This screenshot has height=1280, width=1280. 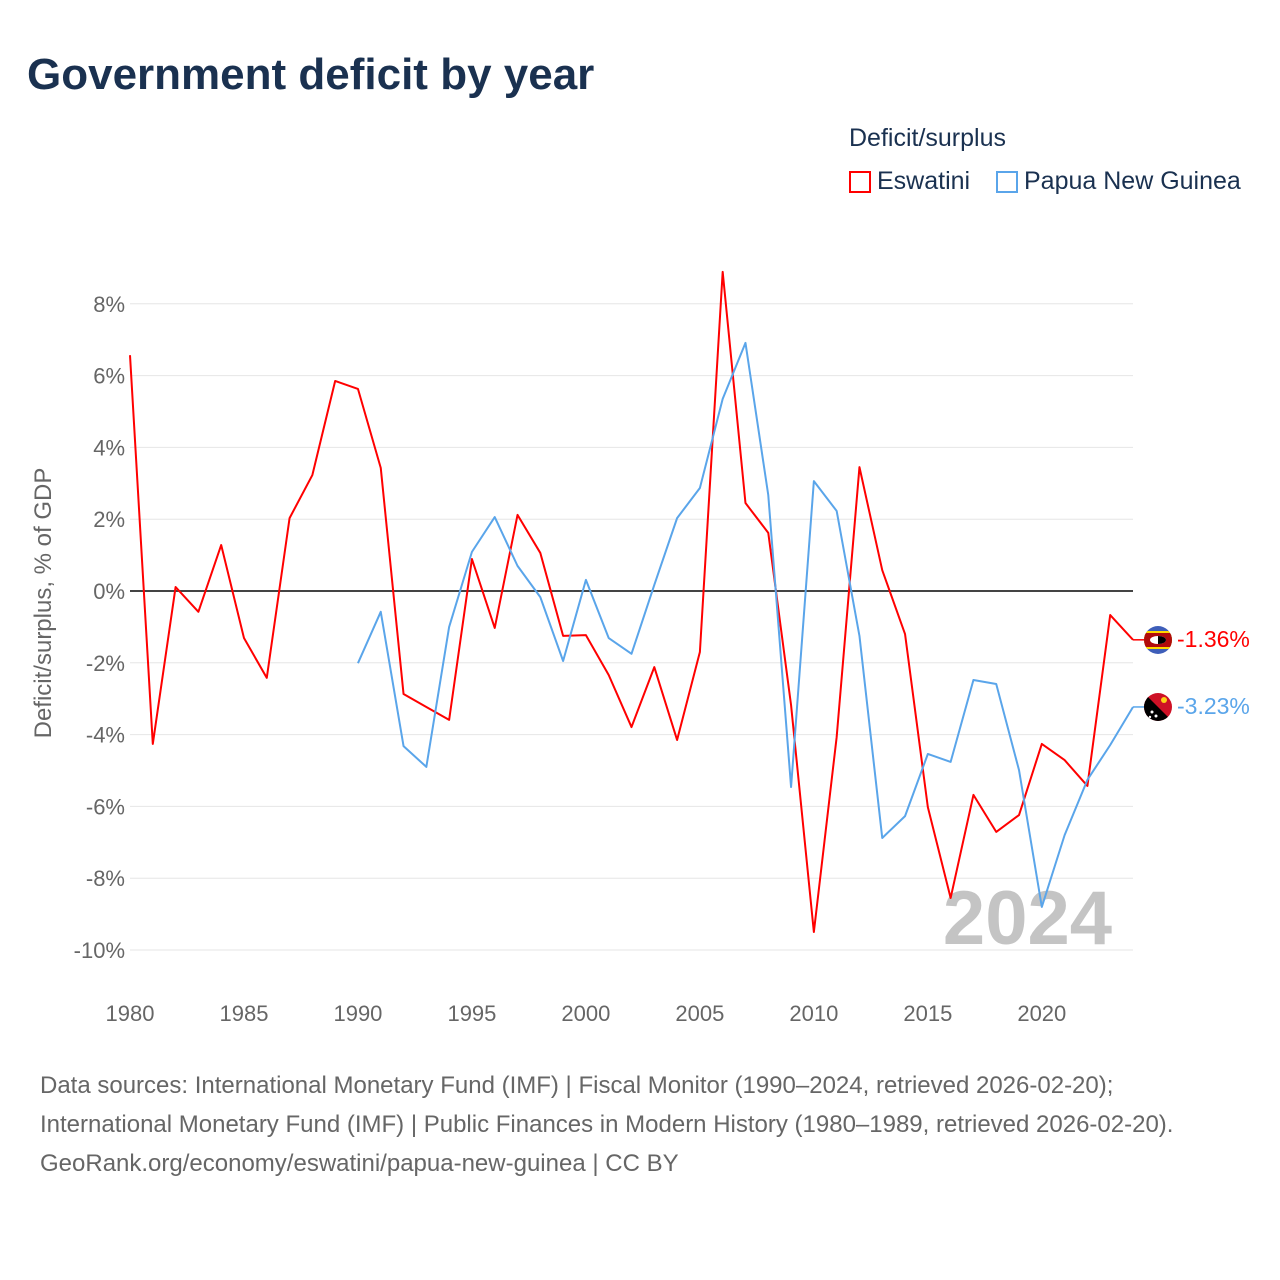 I want to click on x-tick-label: 2020, so click(x=1041, y=1013).